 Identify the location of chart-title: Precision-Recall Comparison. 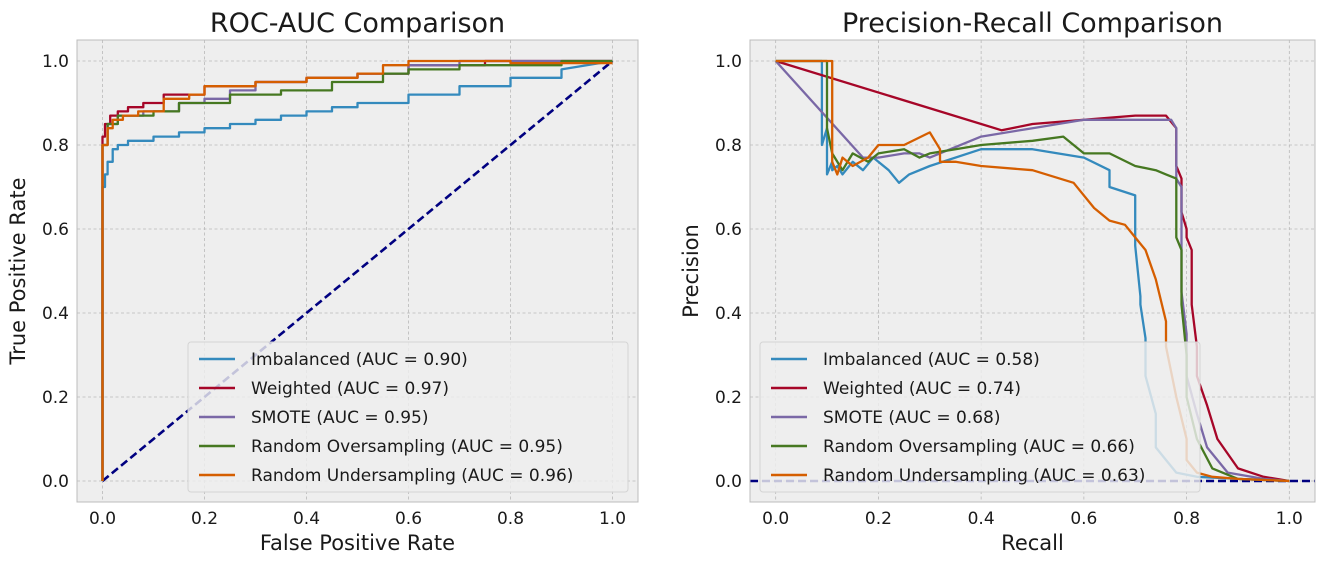
(1032, 23).